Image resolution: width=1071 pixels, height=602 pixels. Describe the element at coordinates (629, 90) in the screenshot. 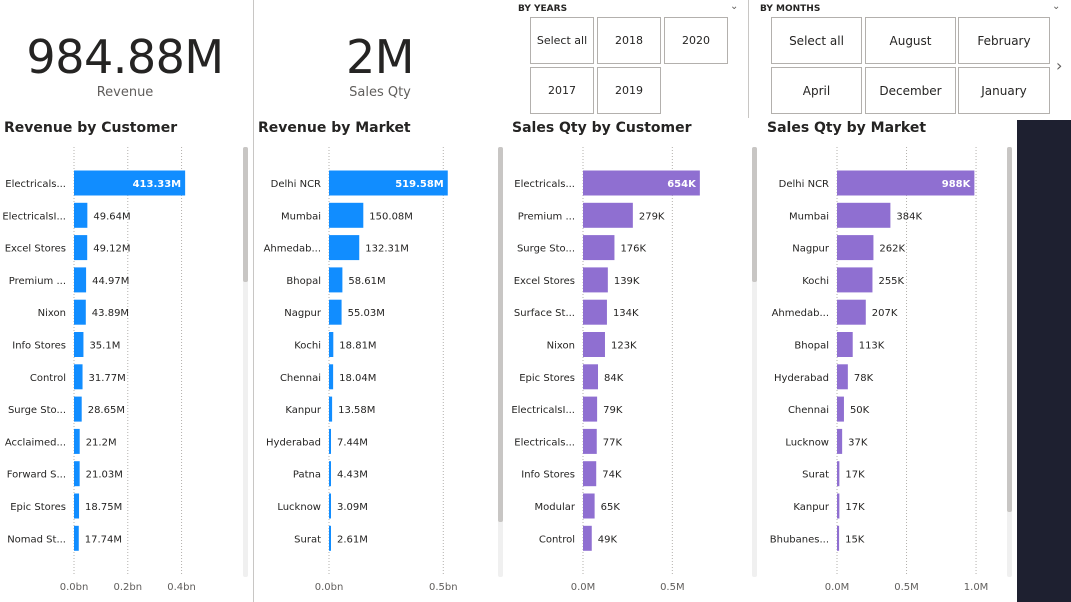

I see `year-option-2019: 2019` at that location.